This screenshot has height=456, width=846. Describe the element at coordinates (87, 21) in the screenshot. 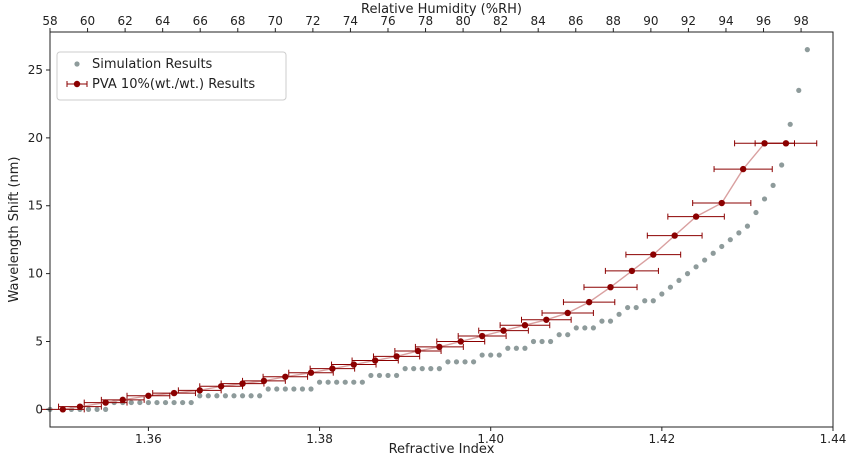

I see `top-tick-label: 60` at that location.